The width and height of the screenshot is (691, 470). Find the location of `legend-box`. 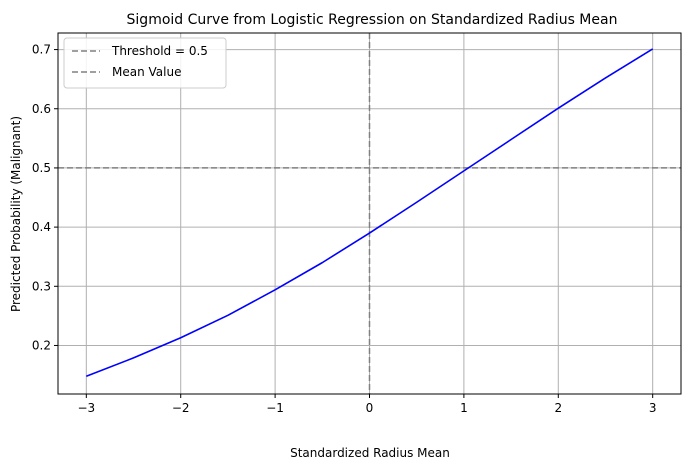

legend-box is located at coordinates (145, 63).